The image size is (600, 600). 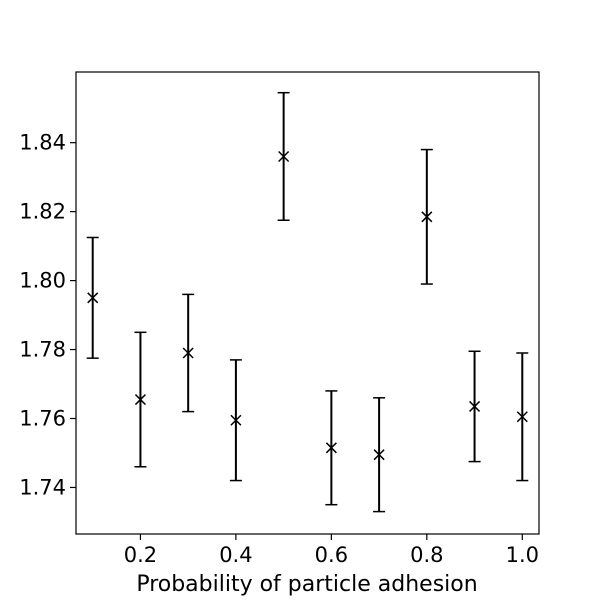 I want to click on x-axis-ticks: 0.2 0.4 0.6 0.8 1.0, so click(x=331, y=550).